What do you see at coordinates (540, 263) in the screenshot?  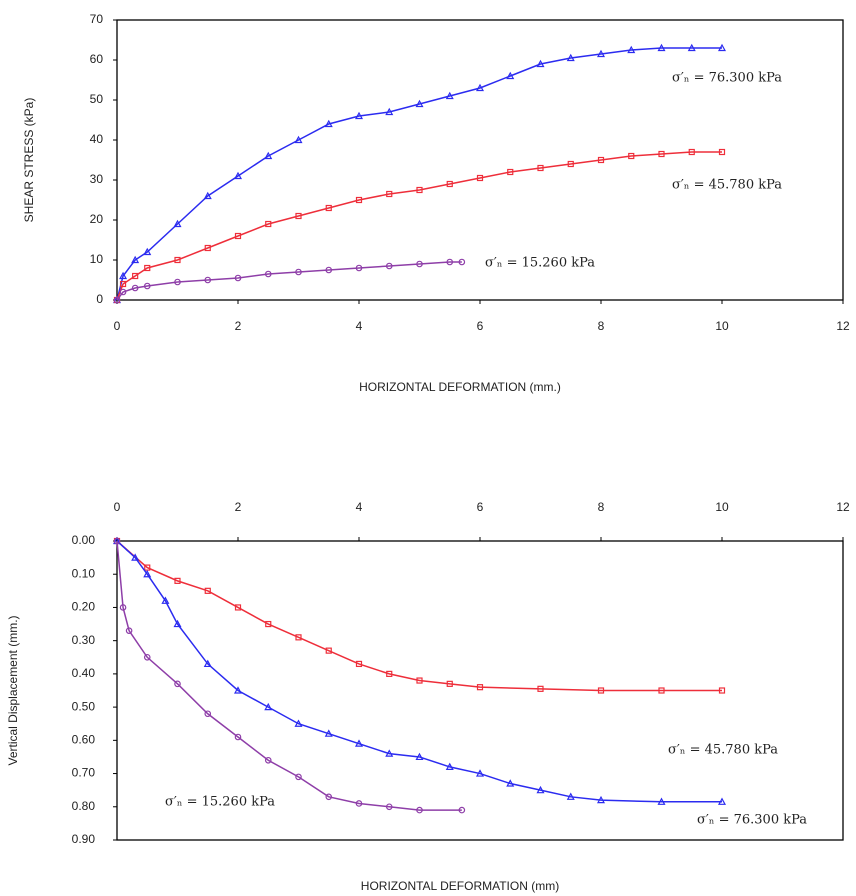 I see `annotation: σ′ₙ = 15.260 kPa` at bounding box center [540, 263].